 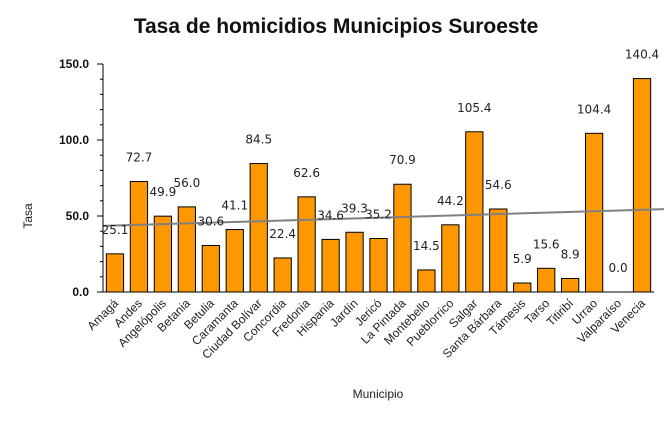 I want to click on trendline-layer, so click(x=383, y=217).